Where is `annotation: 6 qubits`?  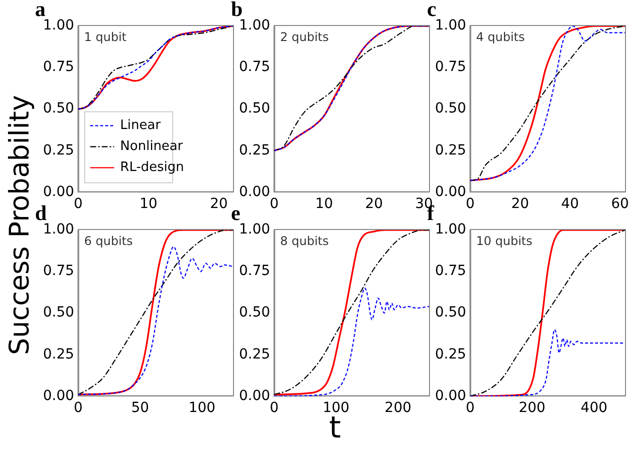
annotation: 6 qubits is located at coordinates (108, 241).